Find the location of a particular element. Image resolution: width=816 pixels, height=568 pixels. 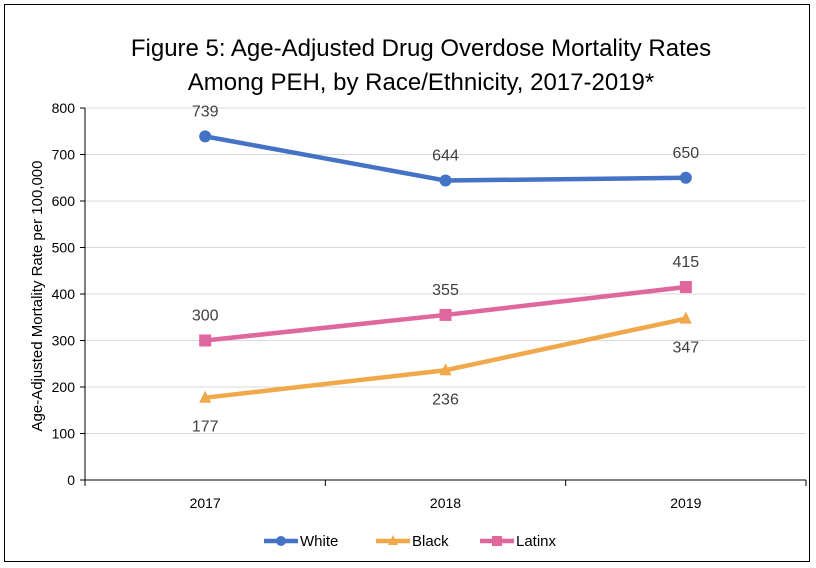

point-latinx-2017 is located at coordinates (205, 340).